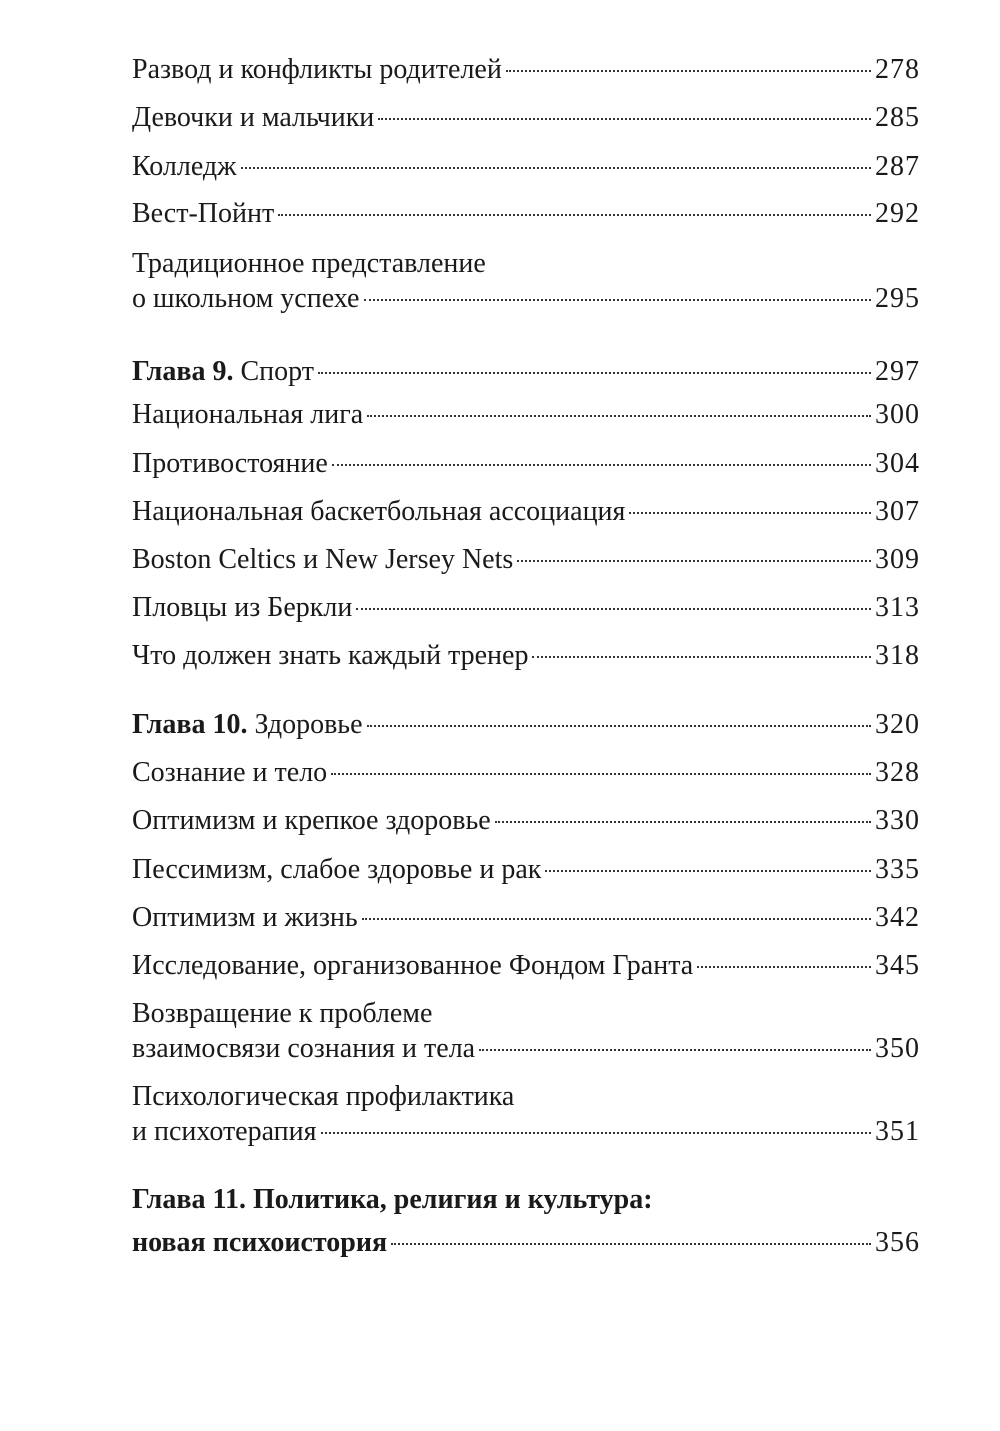 The image size is (1000, 1431). Describe the element at coordinates (897, 724) in the screenshot. I see `page-number: 320` at that location.